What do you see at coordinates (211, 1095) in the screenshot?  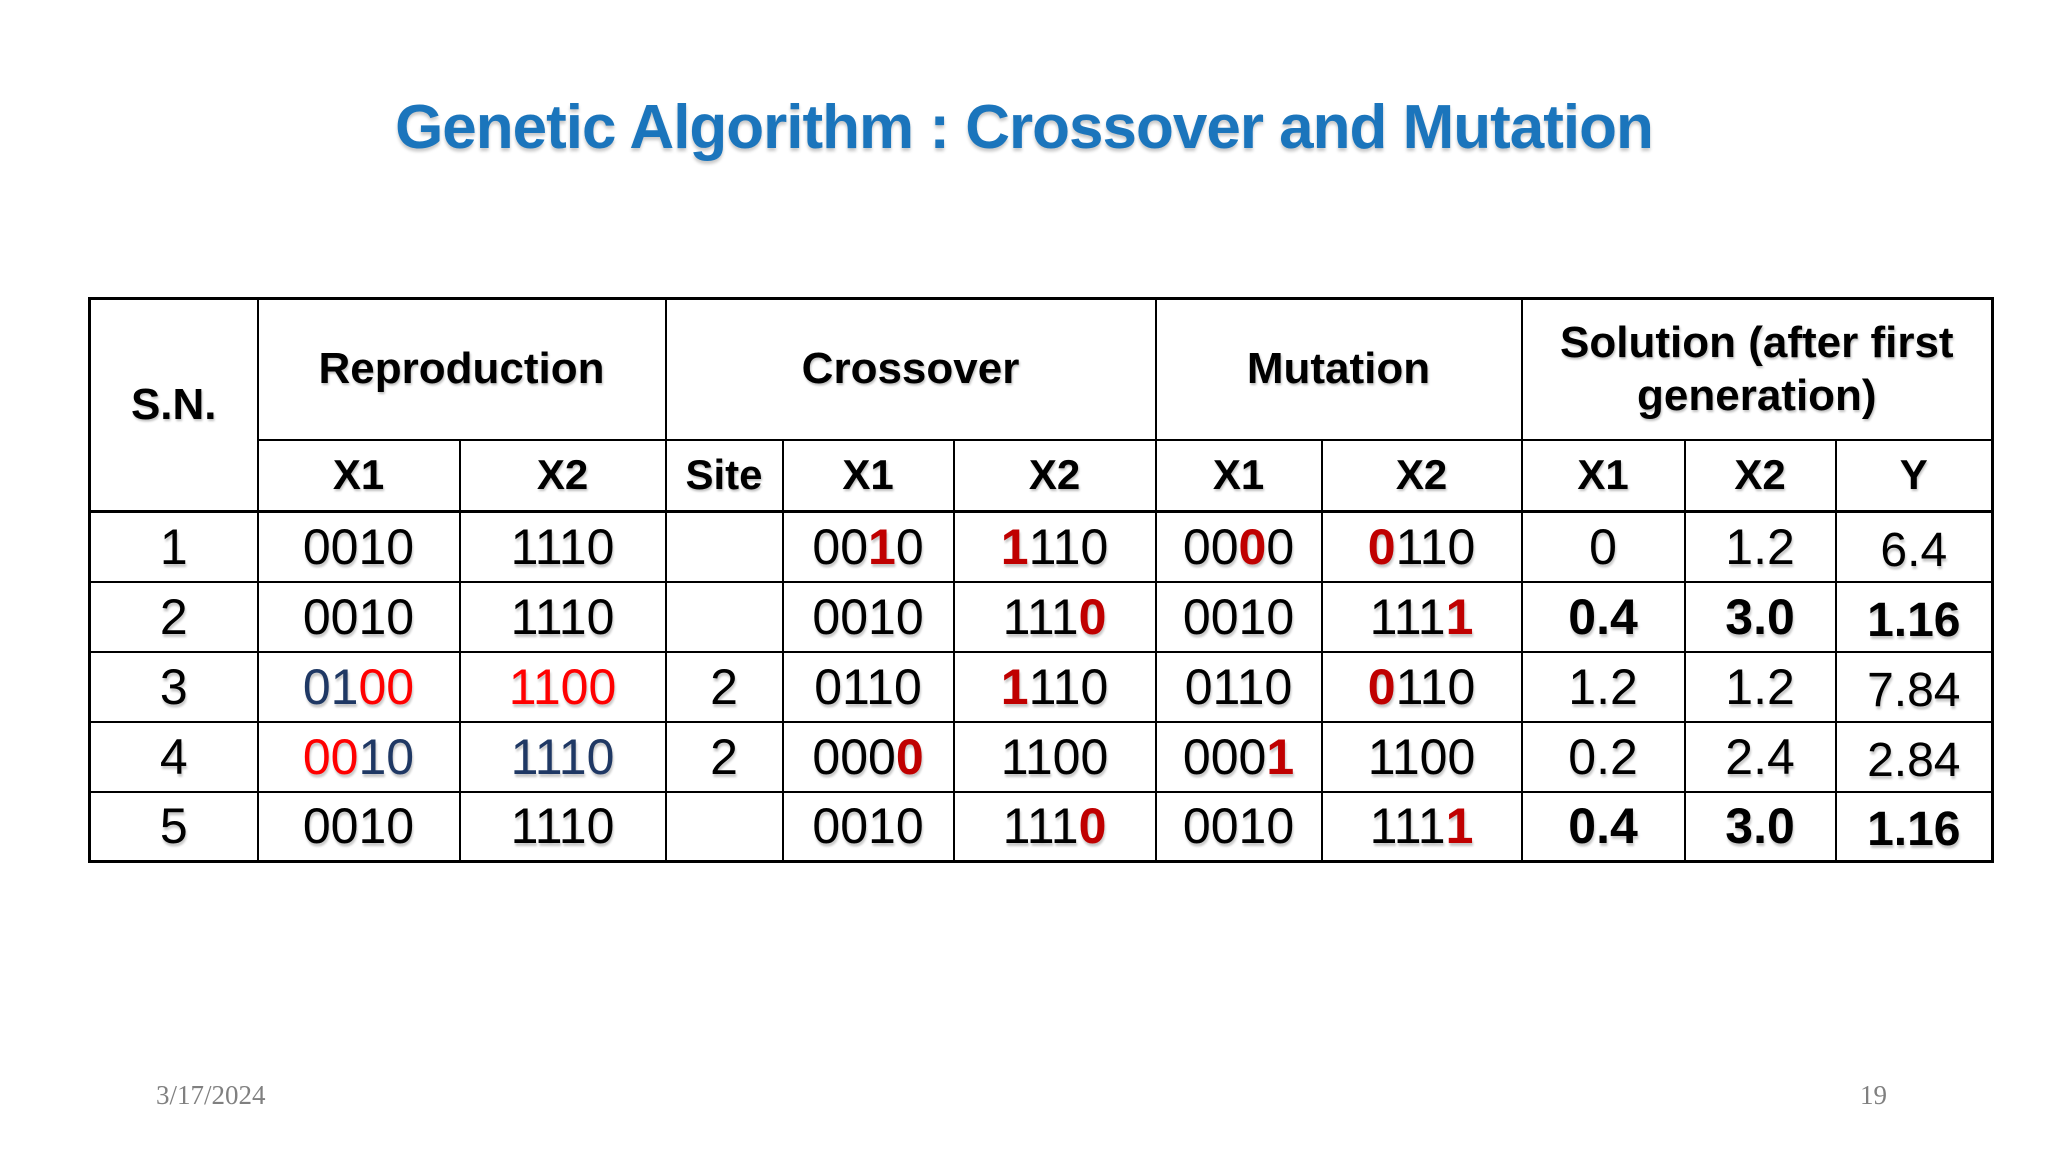 I see `footer-date: 3/17/2024` at bounding box center [211, 1095].